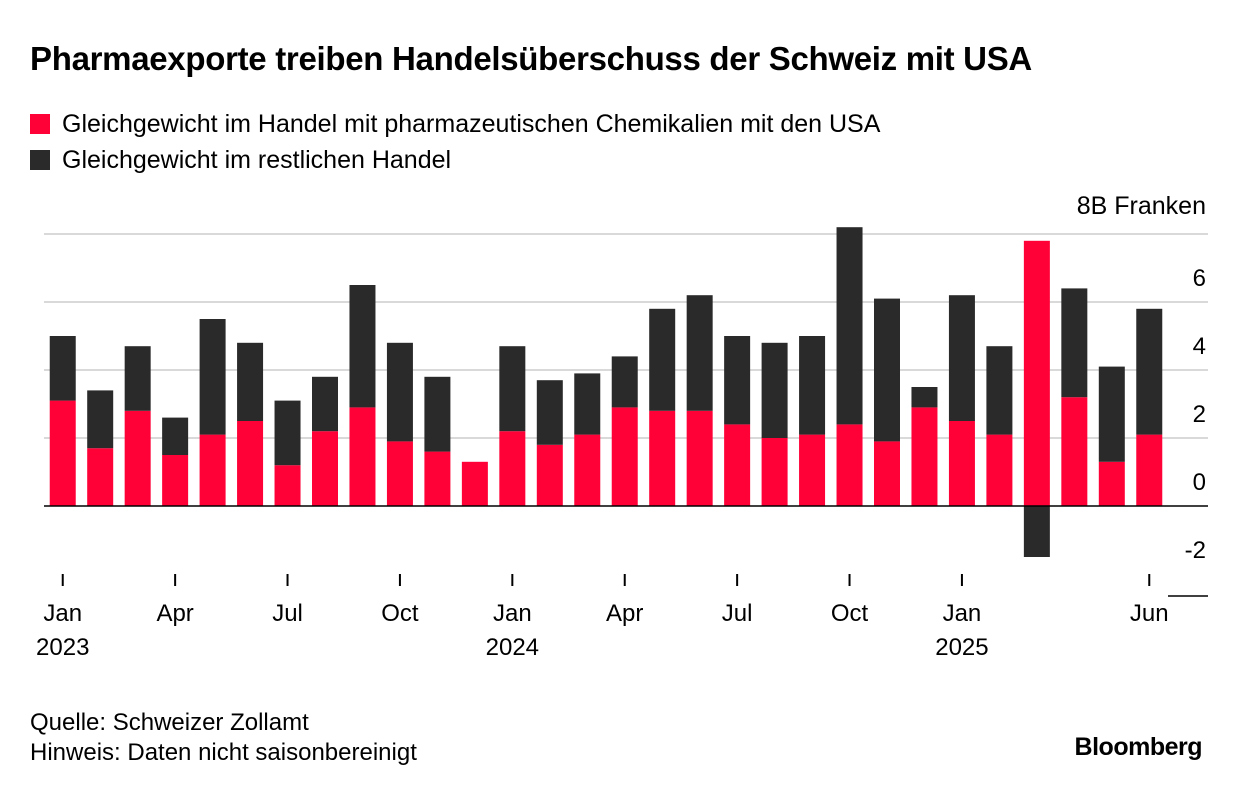  Describe the element at coordinates (169, 722) in the screenshot. I see `source-note: Quelle: Schweizer Zollamt` at that location.